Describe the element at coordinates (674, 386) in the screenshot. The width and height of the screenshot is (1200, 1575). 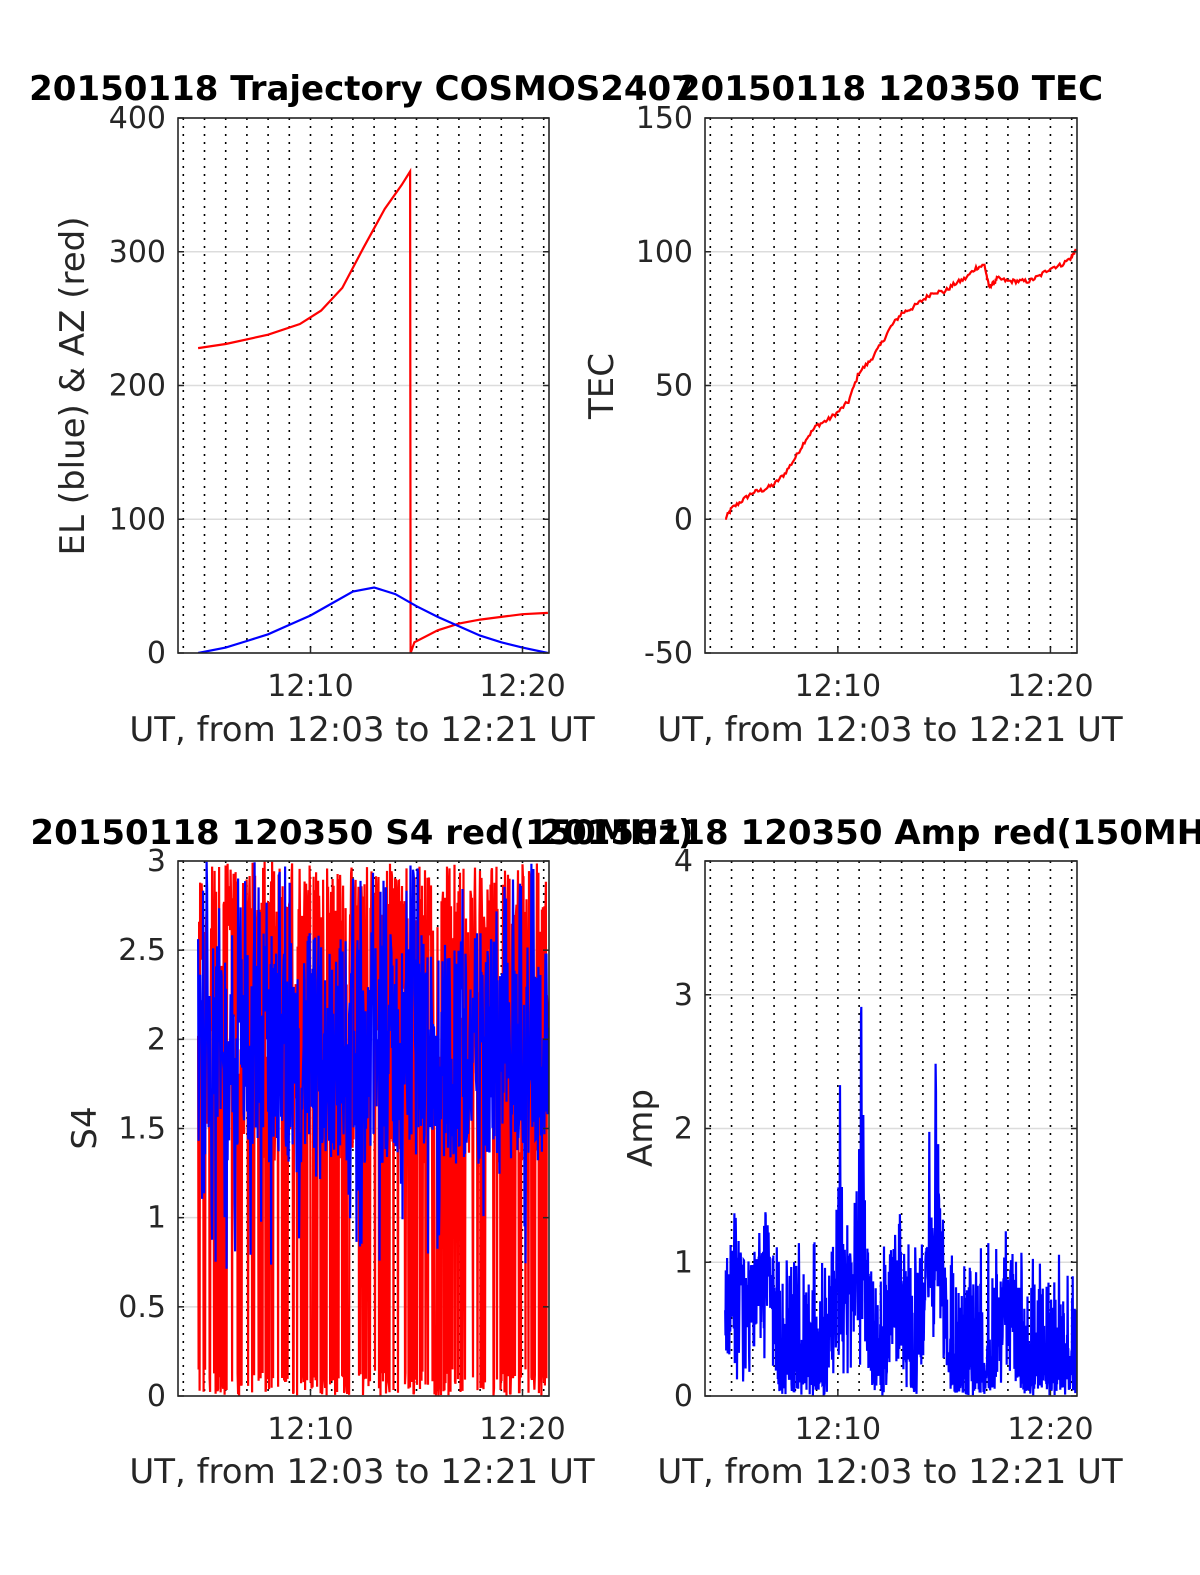
I see `tec-ytick-label: 50` at that location.